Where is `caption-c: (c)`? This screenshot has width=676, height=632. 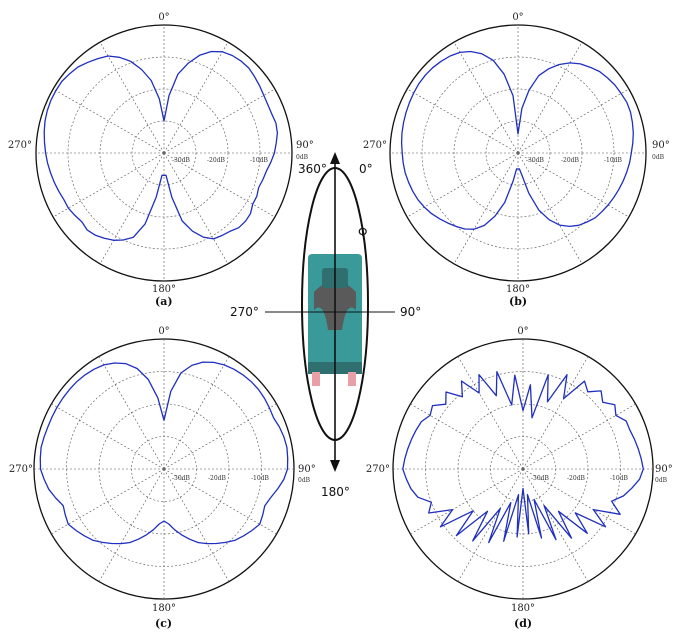
caption-c: (c) is located at coordinates (163, 623).